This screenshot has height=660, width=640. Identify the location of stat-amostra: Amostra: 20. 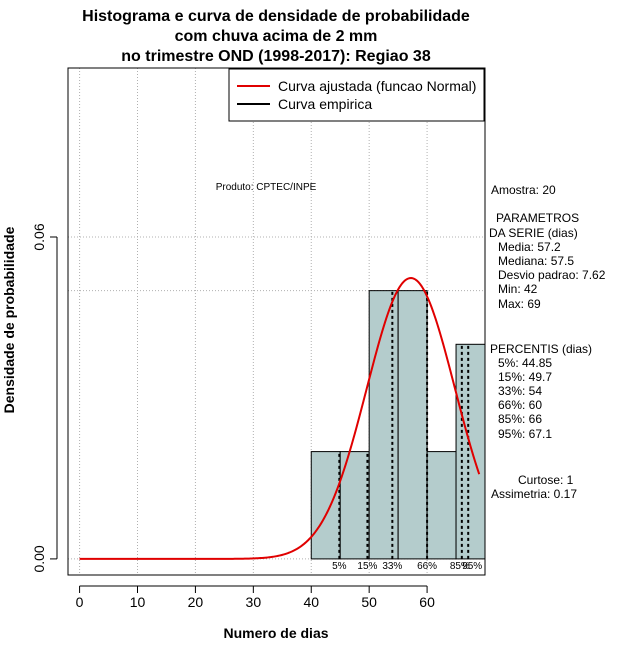
(523, 190).